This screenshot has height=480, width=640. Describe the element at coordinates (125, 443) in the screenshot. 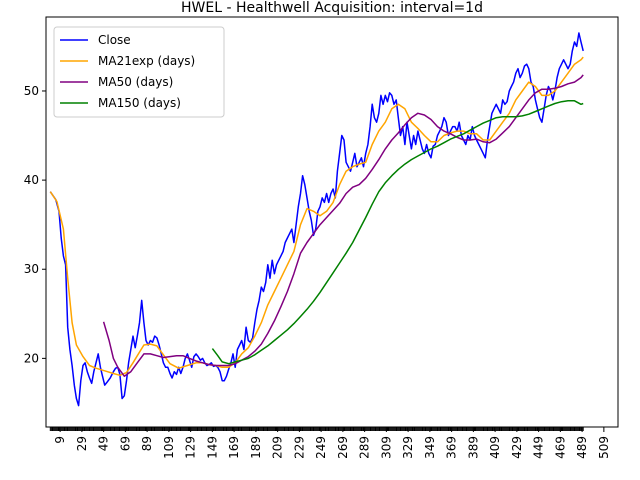

I see `x-tick-label: 69` at that location.